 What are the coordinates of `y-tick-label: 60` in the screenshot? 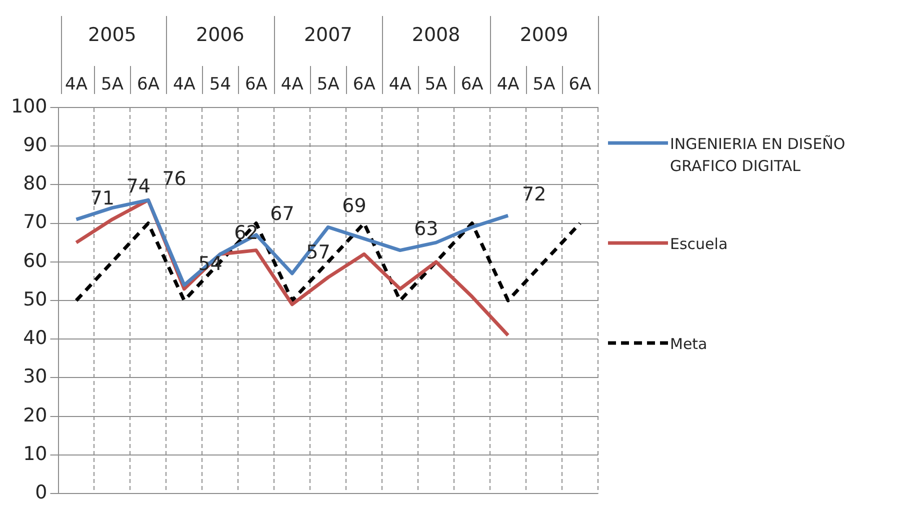 It's located at (35, 261).